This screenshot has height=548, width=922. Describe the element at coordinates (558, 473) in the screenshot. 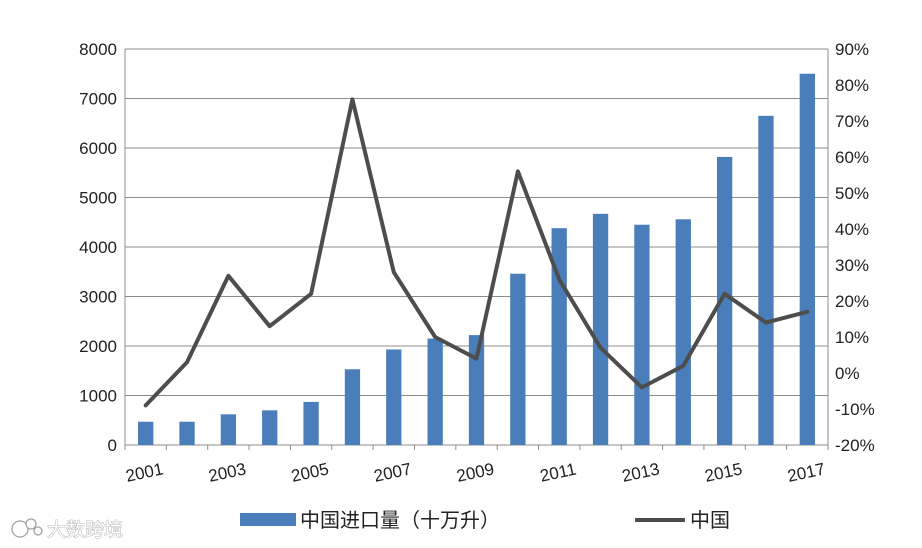

I see `x-tick-label: 2011` at that location.